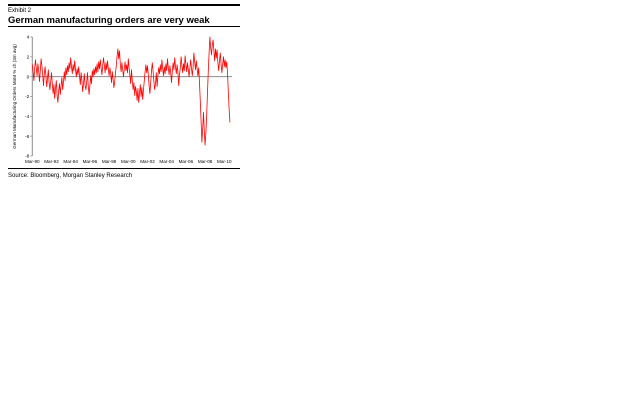  What do you see at coordinates (27, 137) in the screenshot?
I see `y-tick-label: -6` at bounding box center [27, 137].